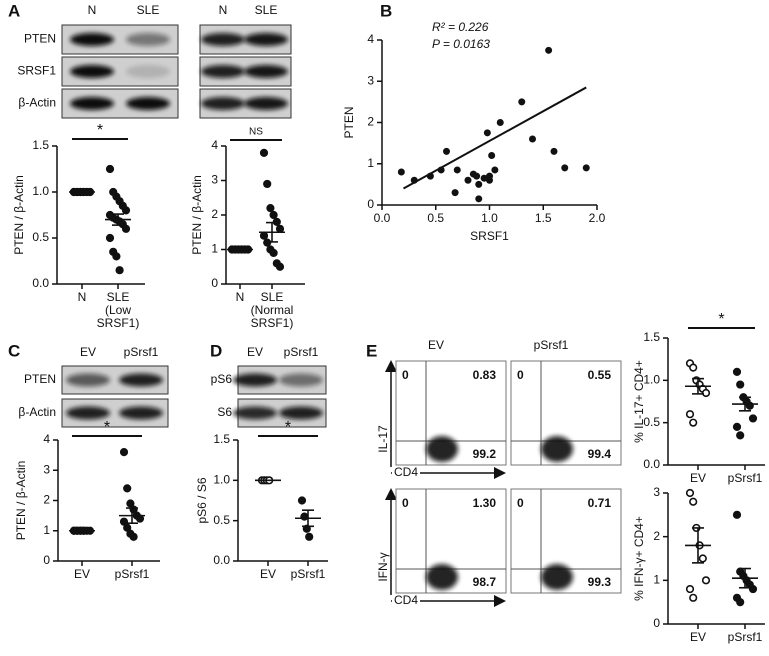  I want to click on quadrant-value: 1.30, so click(485, 503).